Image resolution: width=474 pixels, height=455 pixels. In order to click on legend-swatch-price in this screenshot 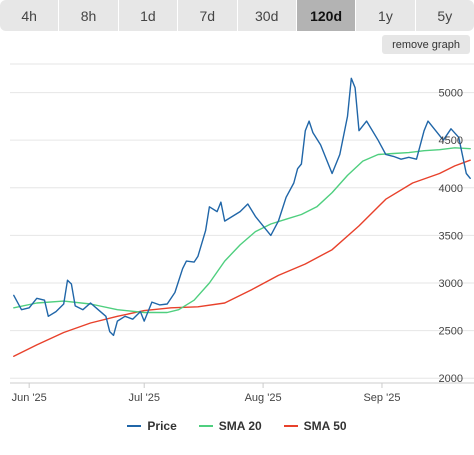, I will do `click(134, 426)`.